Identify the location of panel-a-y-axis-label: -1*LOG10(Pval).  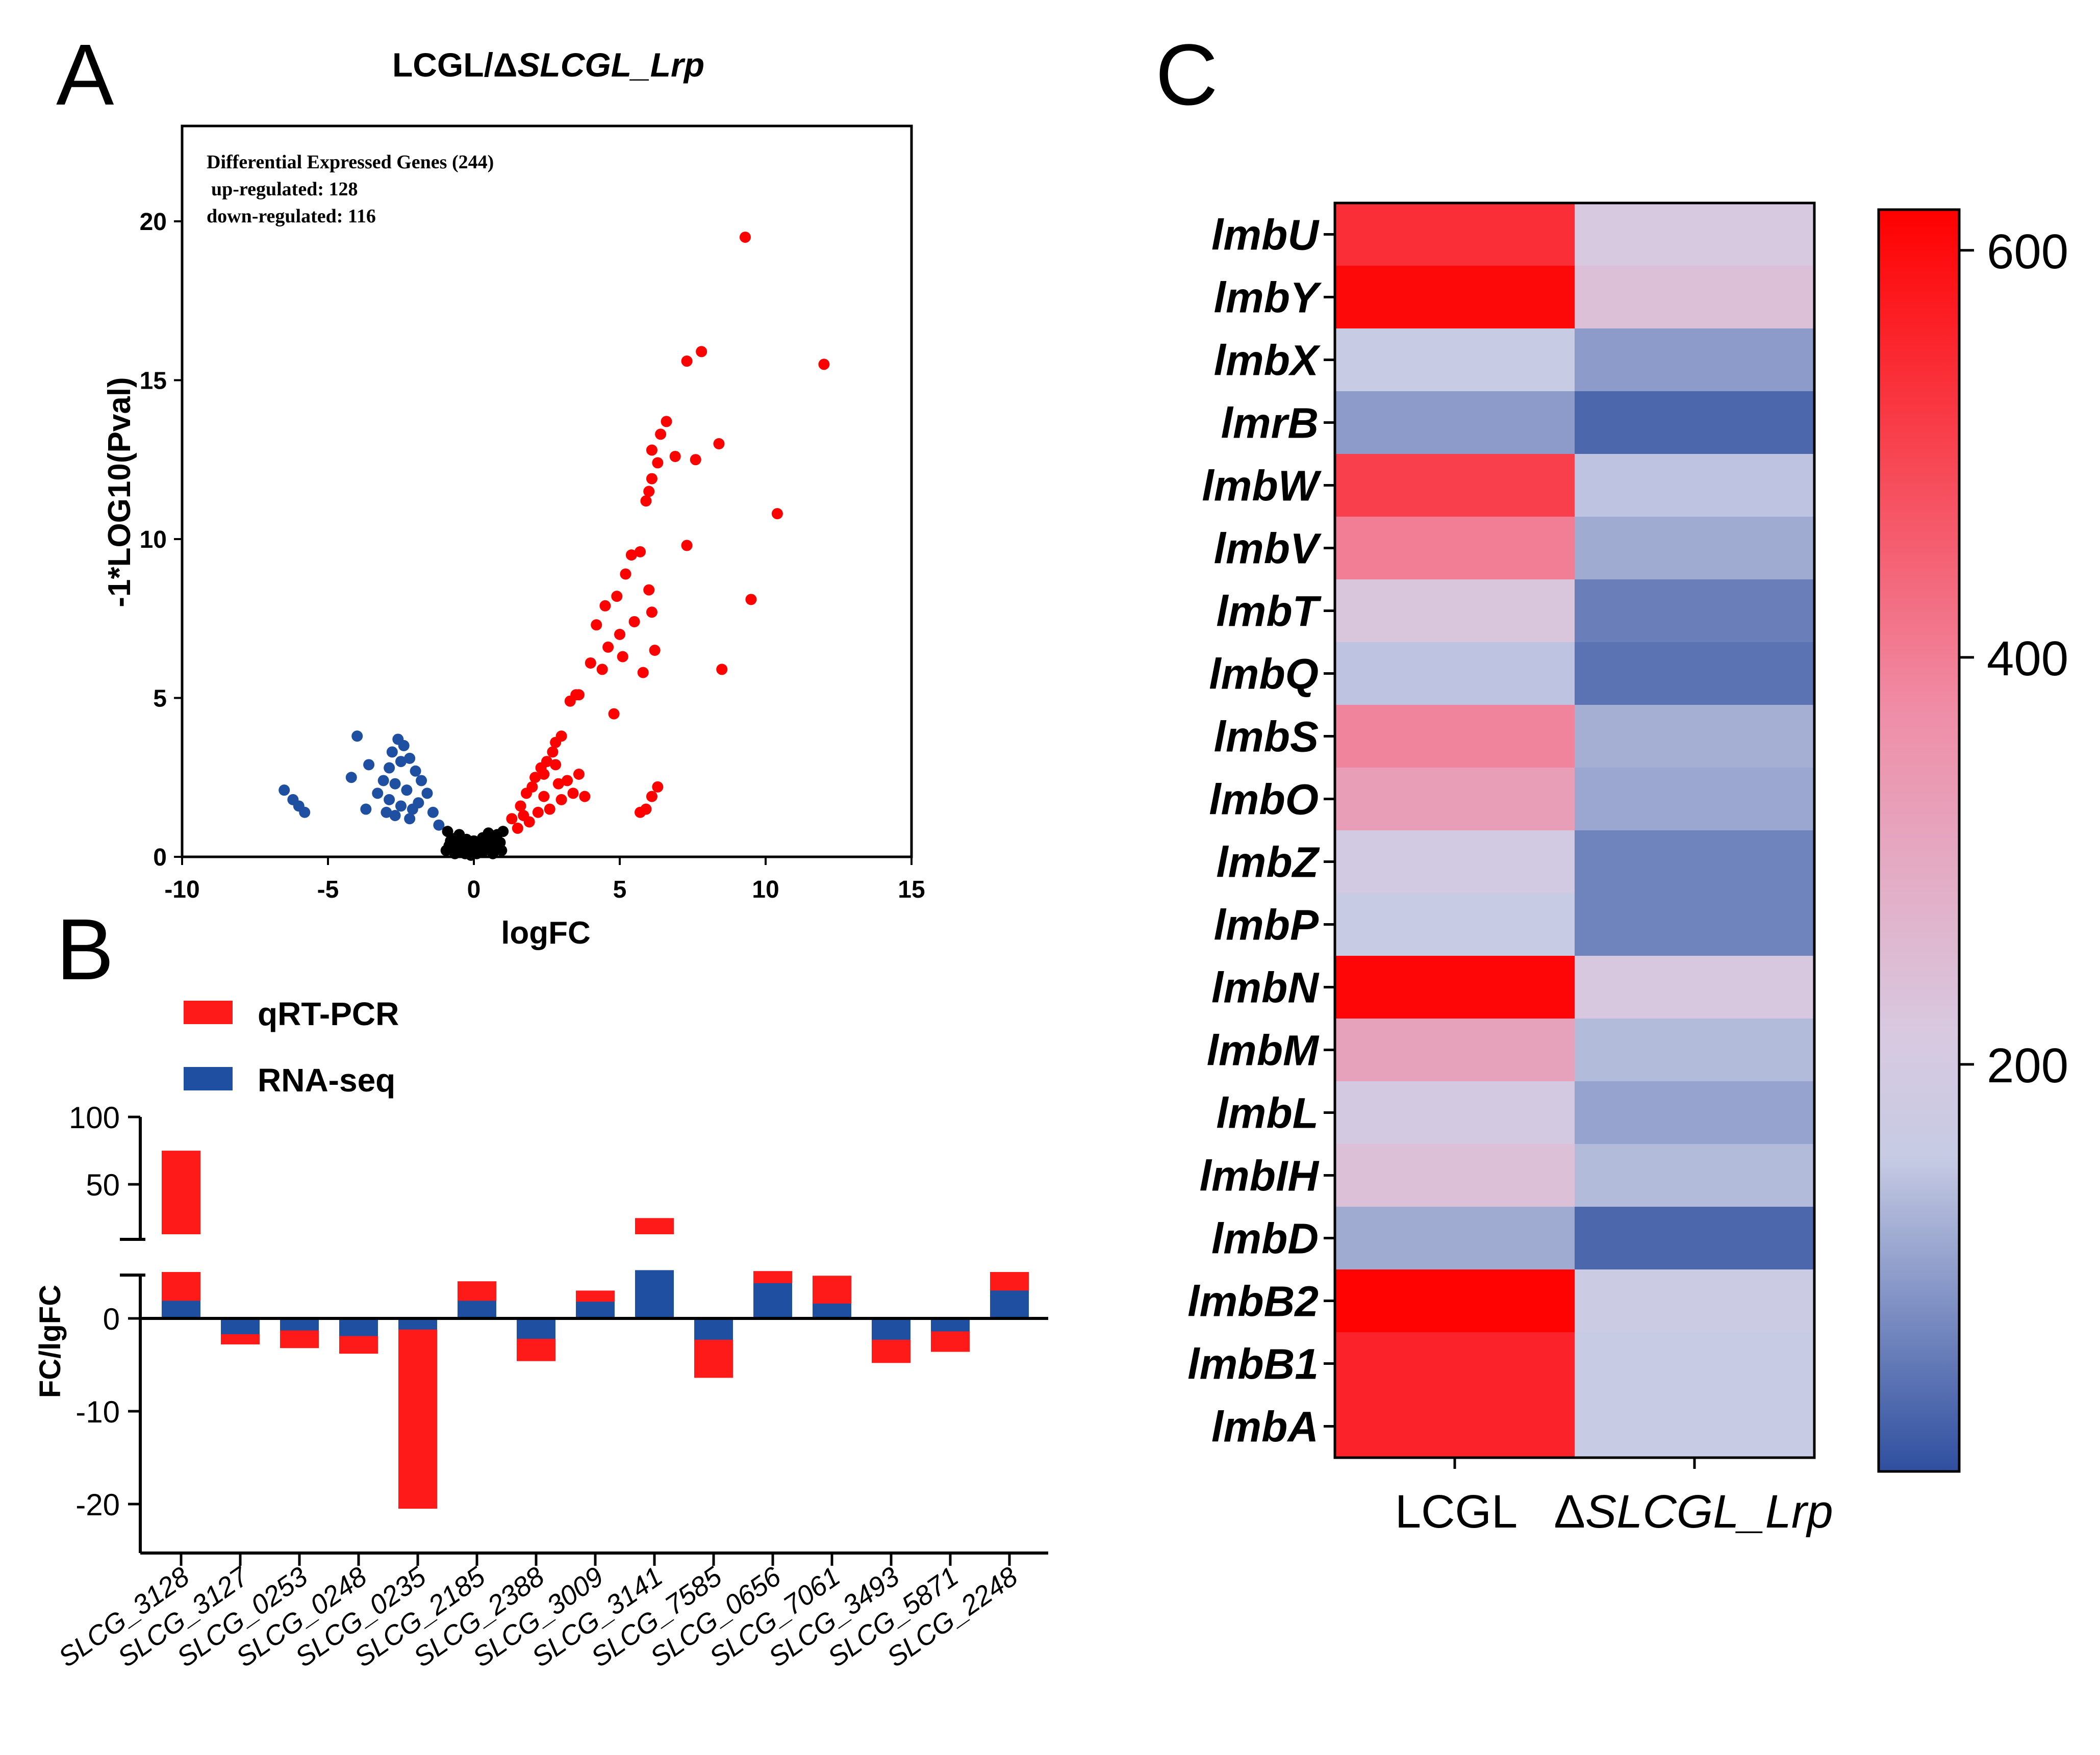
(120, 492).